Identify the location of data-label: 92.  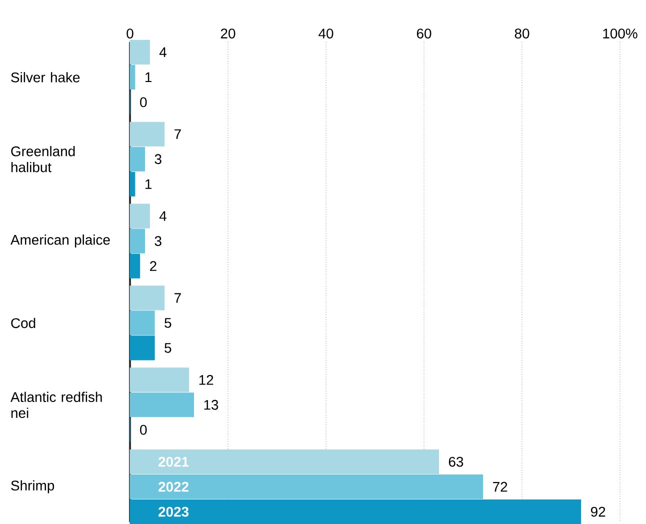
(598, 511).